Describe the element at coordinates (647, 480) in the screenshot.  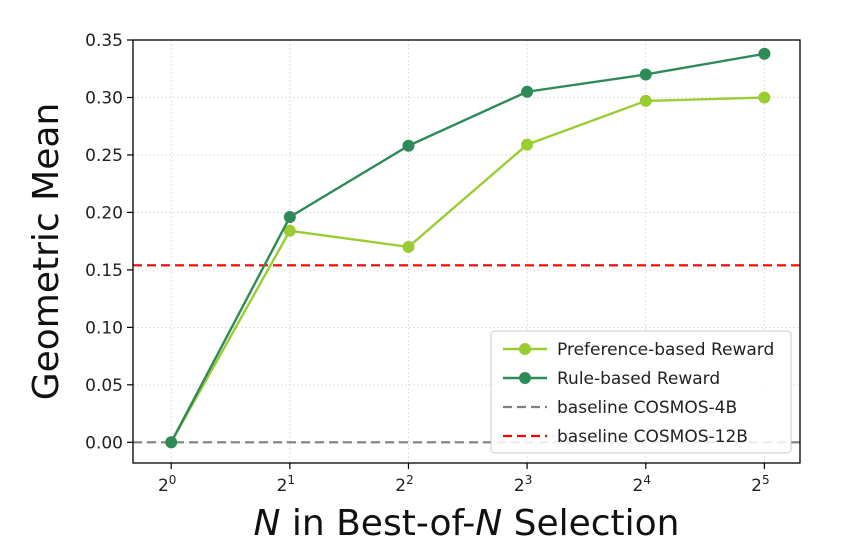
I see `x-tick-exponent: 4` at that location.